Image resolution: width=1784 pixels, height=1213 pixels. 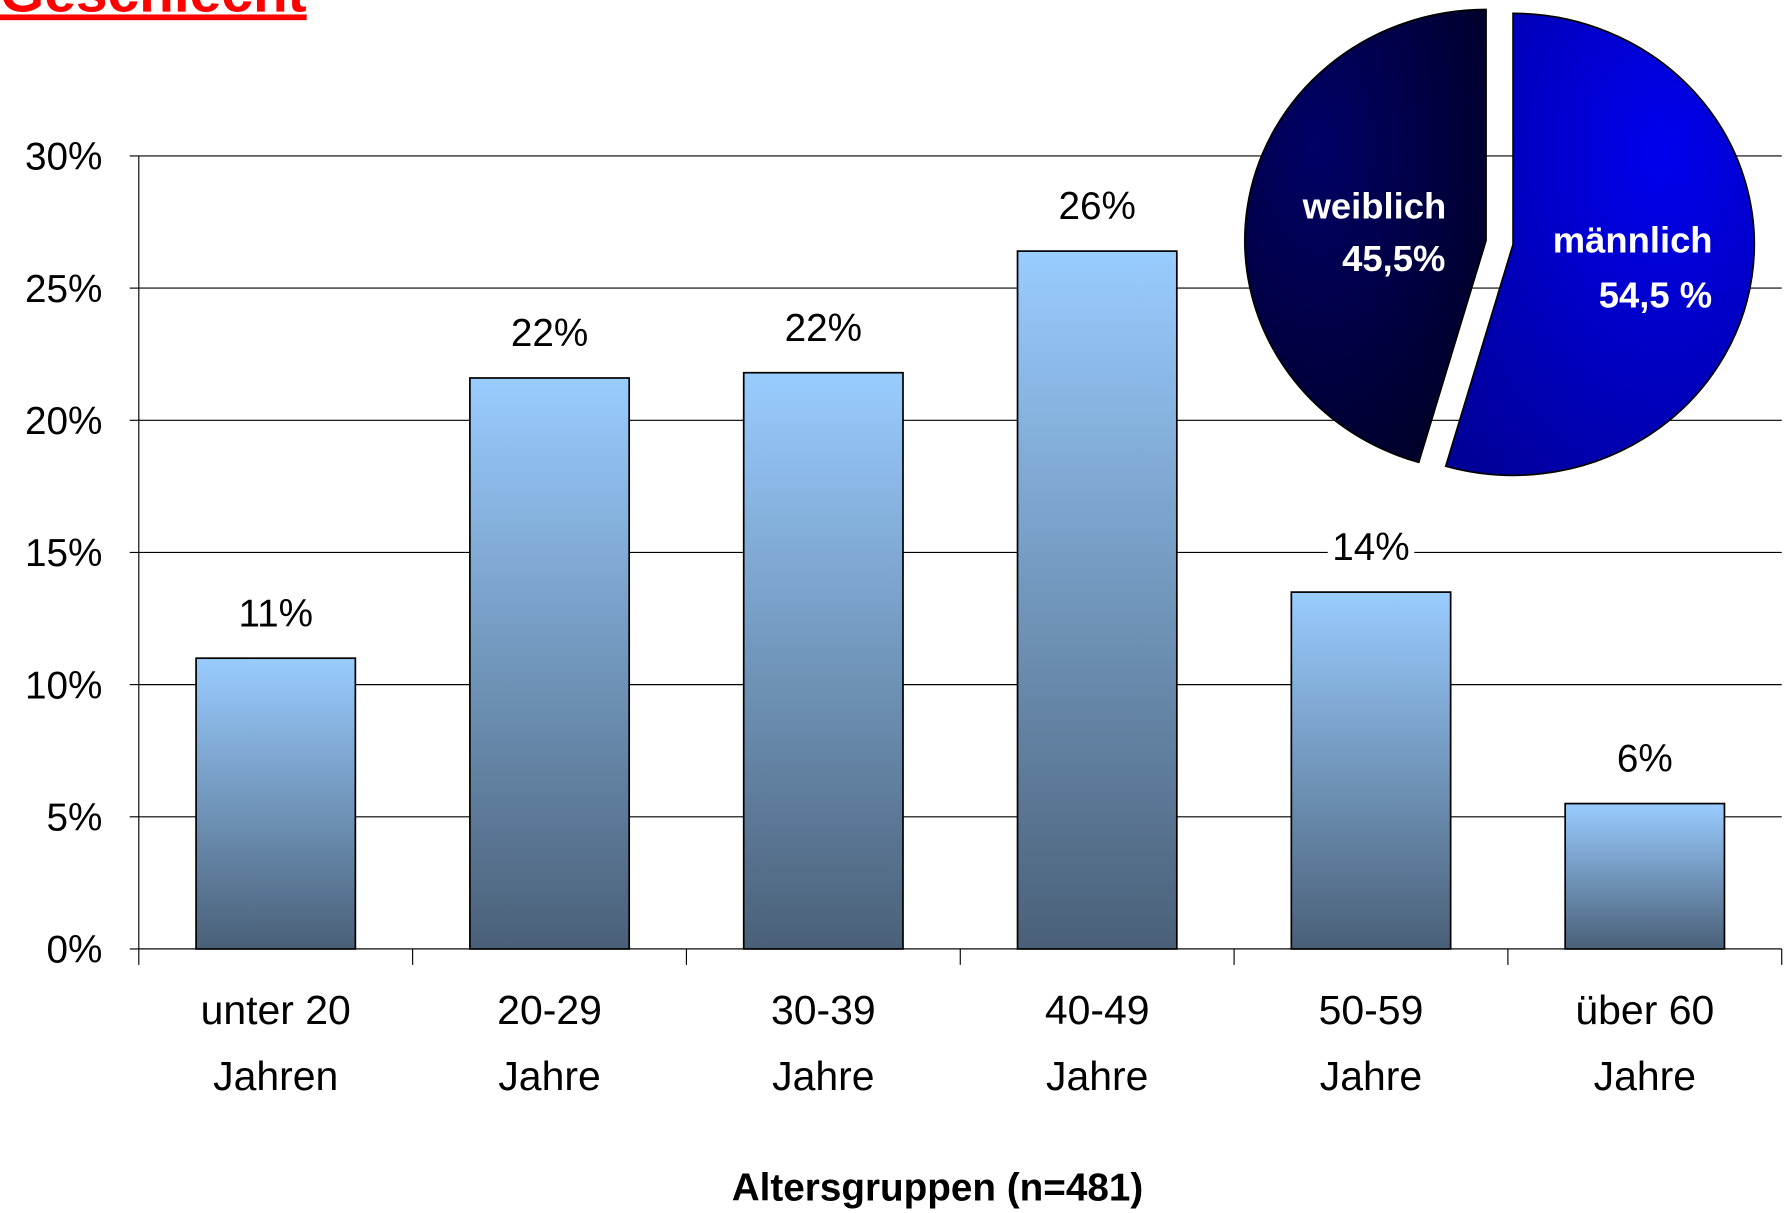 What do you see at coordinates (153, 12) in the screenshot?
I see `page-title: Geschlecht` at bounding box center [153, 12].